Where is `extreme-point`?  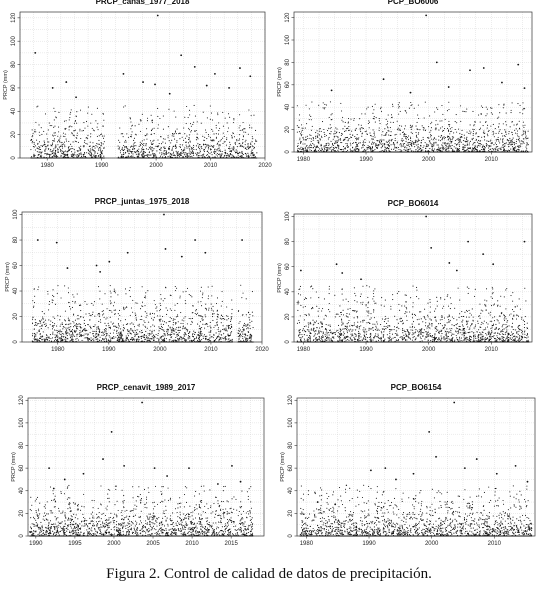
extreme-point is located at coordinates (250, 76).